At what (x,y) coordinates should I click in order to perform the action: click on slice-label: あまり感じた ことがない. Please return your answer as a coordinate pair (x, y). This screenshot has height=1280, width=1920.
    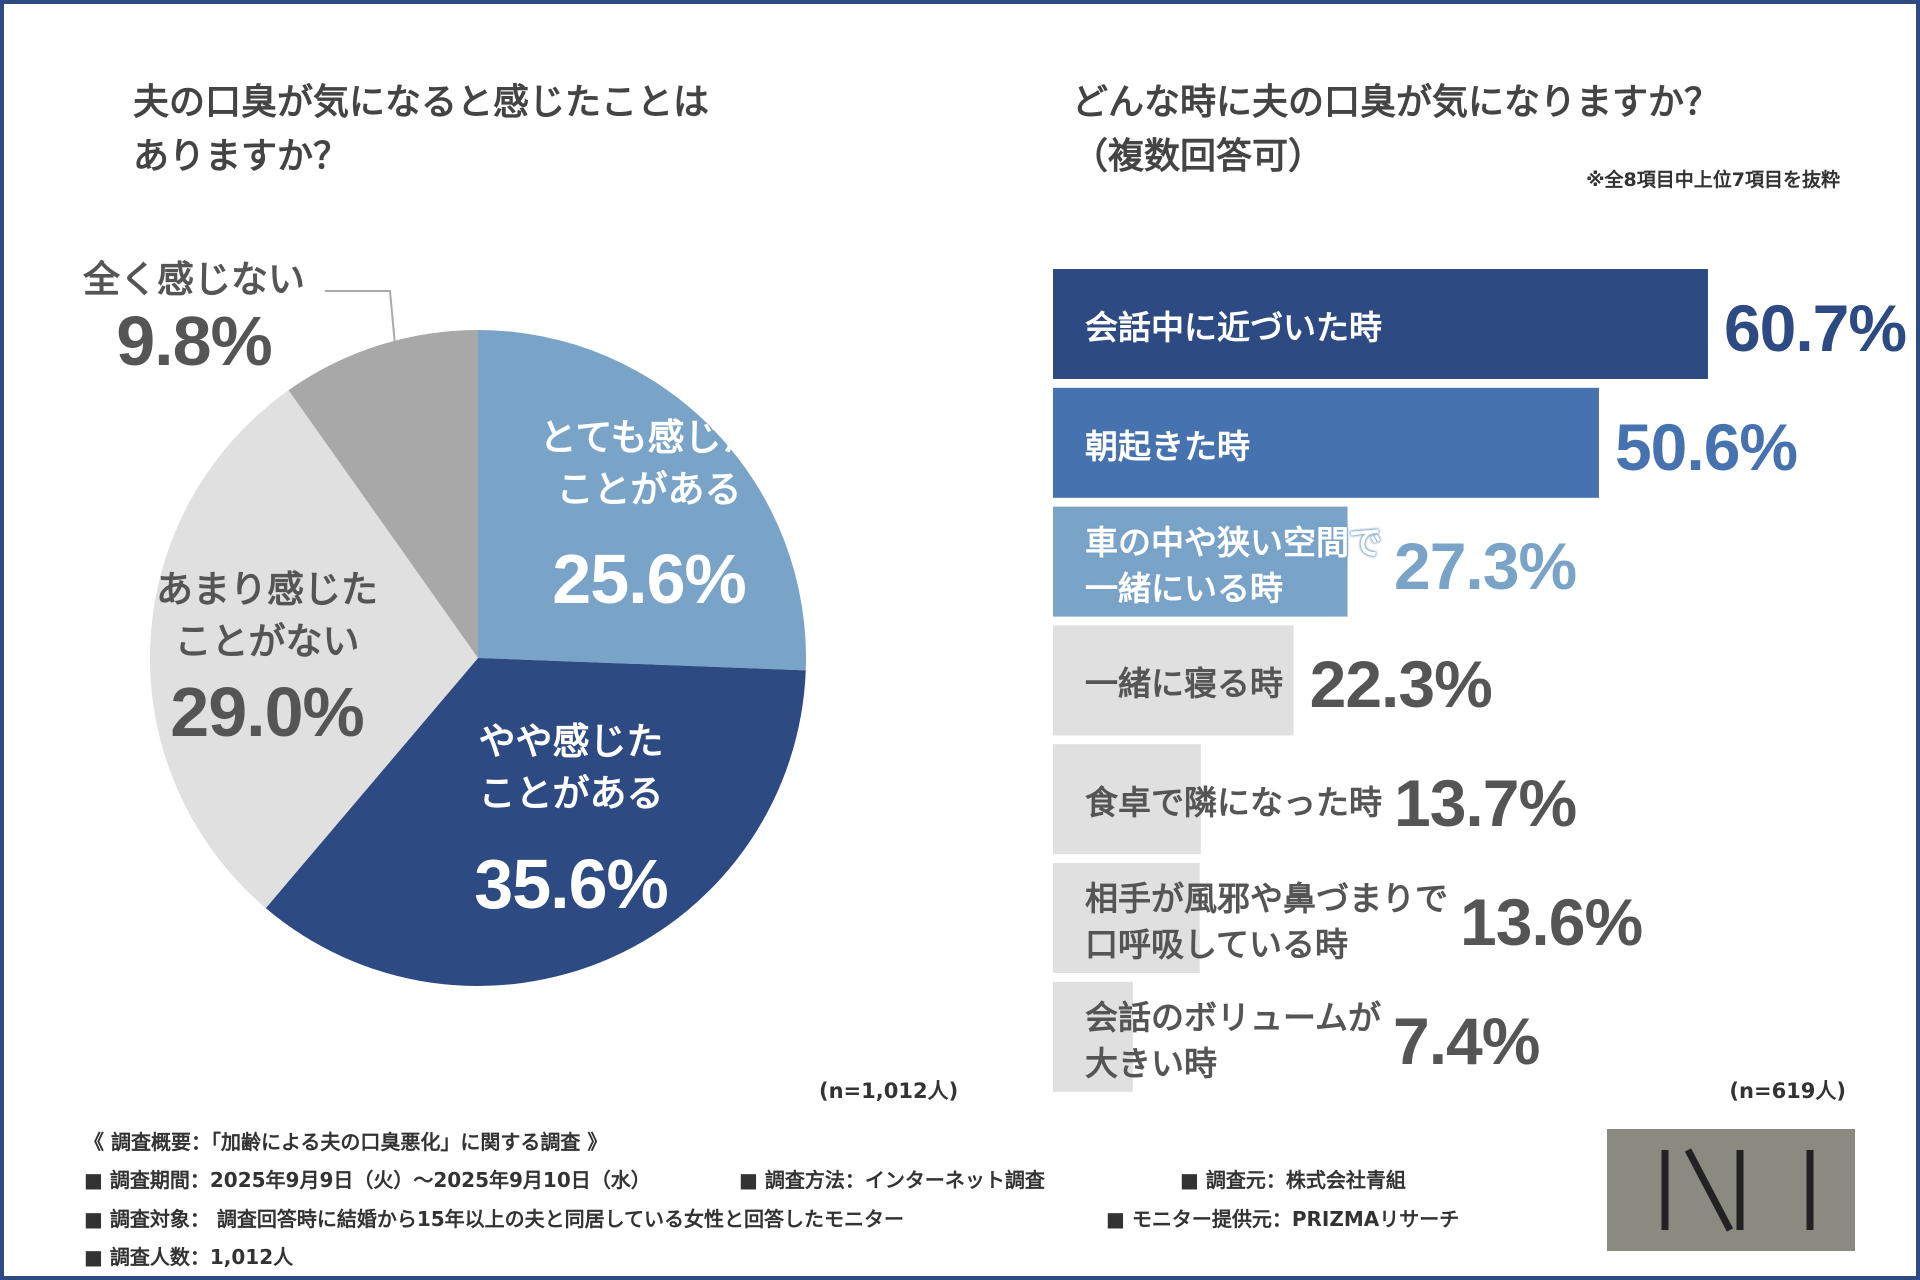
    Looking at the image, I should click on (267, 615).